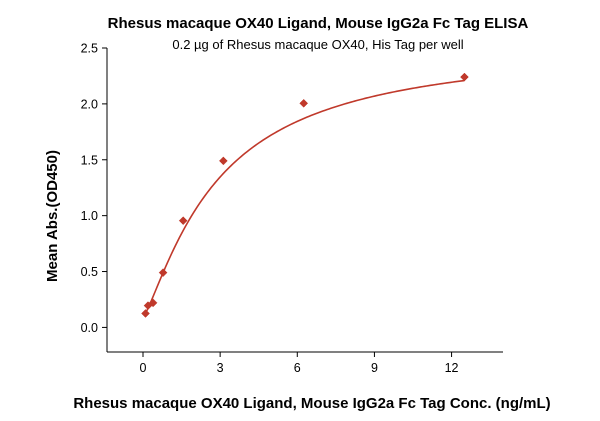  What do you see at coordinates (297, 368) in the screenshot?
I see `x-tick-label: 6` at bounding box center [297, 368].